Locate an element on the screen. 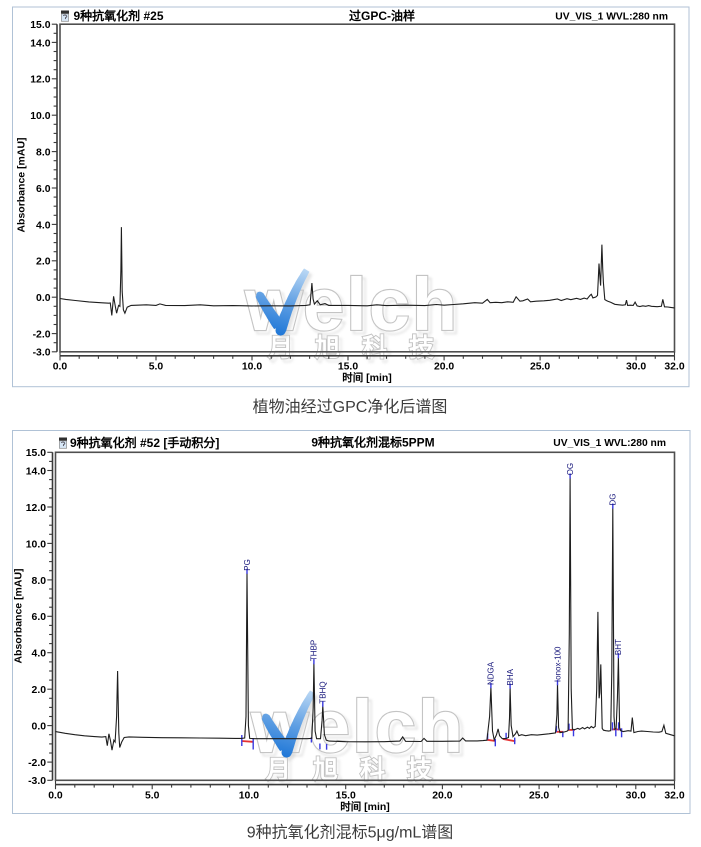  svg-text: 过GPC-油样 is located at coordinates (382, 15).